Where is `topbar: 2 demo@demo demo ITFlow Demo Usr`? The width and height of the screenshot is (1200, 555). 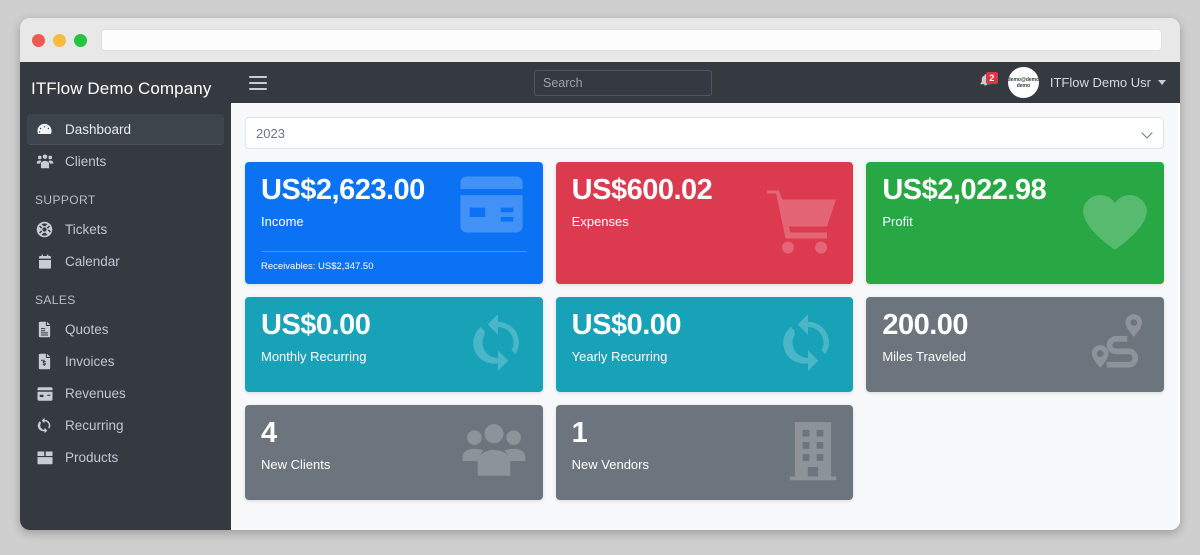
topbar: 2 demo@demo demo ITFlow Demo Usr is located at coordinates (705, 82).